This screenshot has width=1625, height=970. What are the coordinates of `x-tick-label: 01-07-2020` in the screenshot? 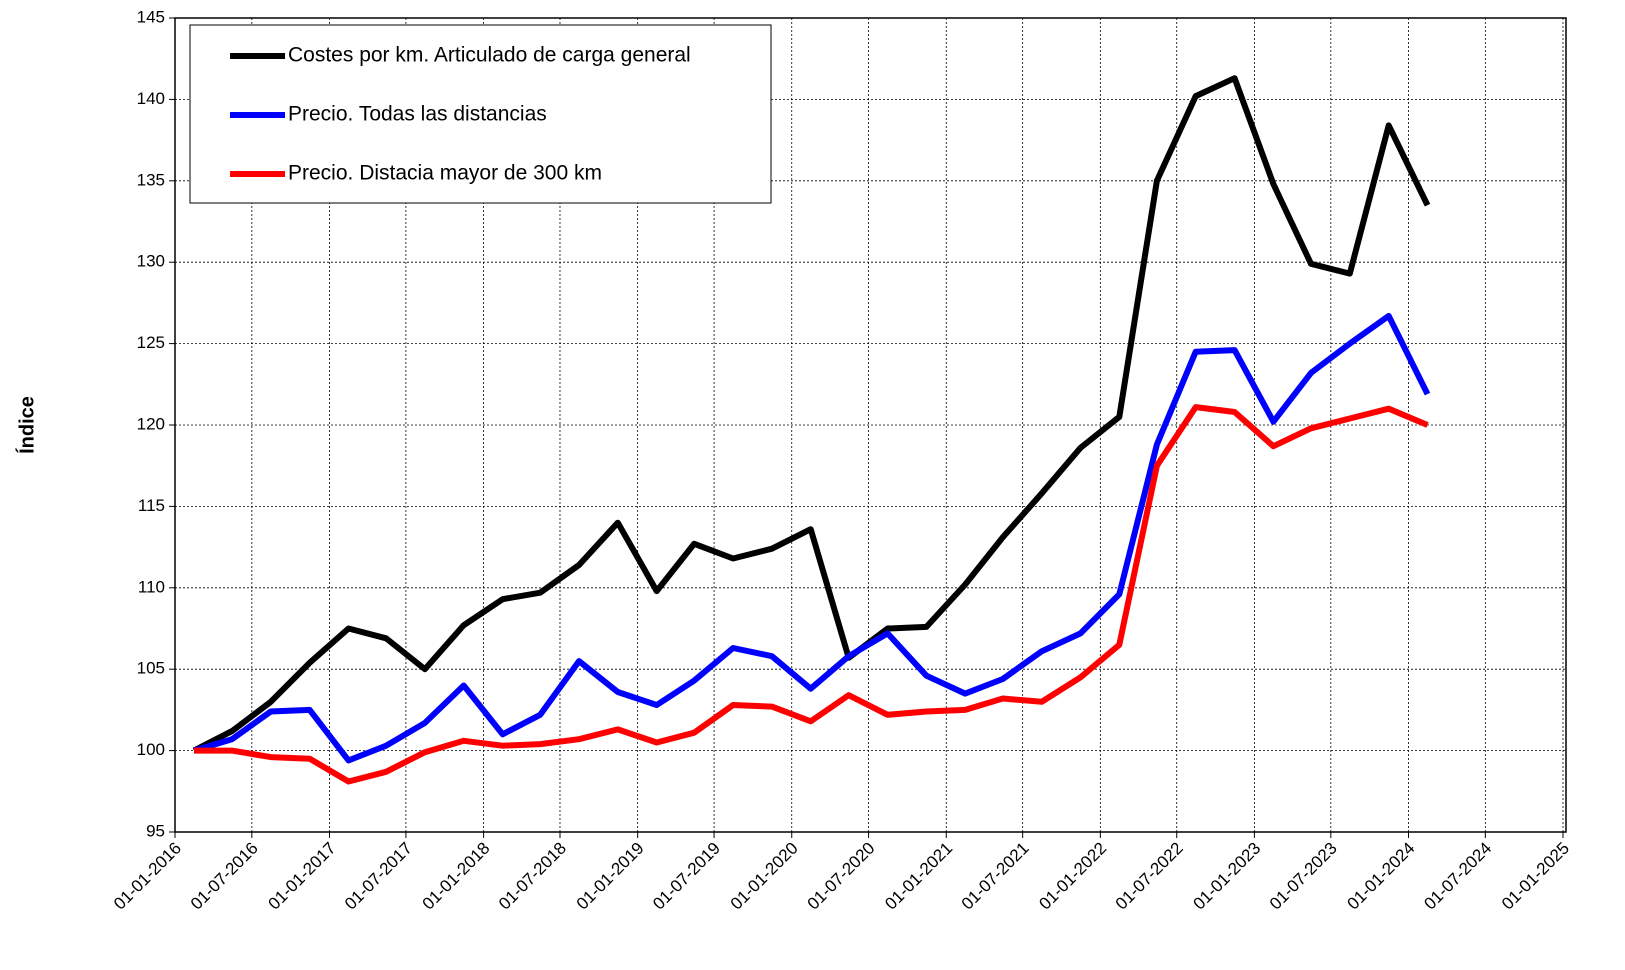 It's located at (841, 876).